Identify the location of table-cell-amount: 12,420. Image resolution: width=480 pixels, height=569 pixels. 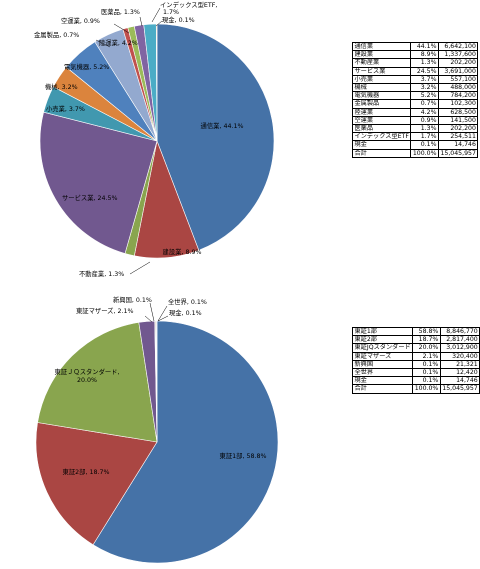
(459, 373).